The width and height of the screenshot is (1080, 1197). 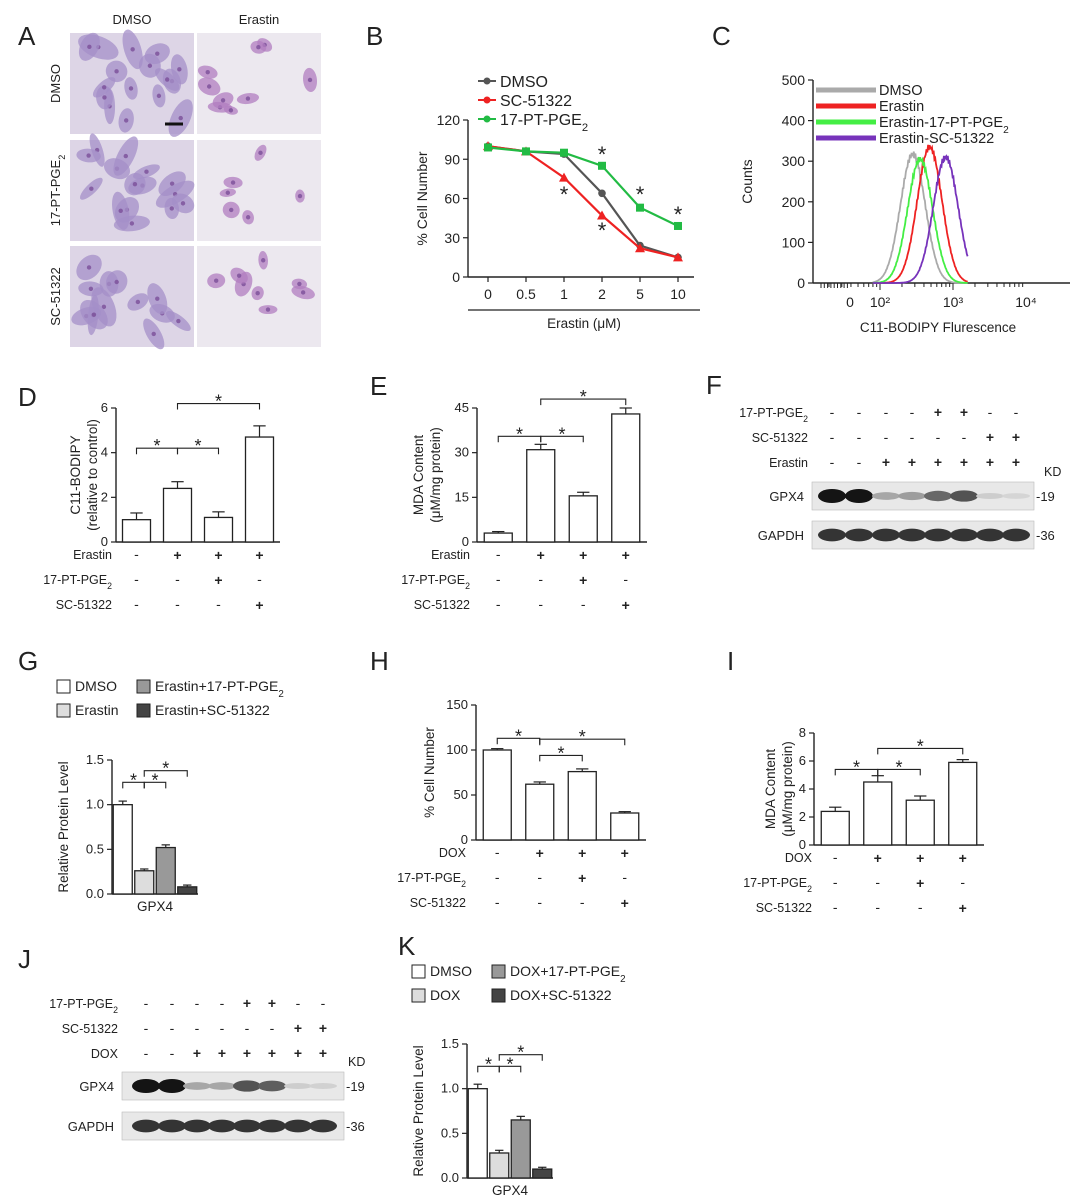 What do you see at coordinates (445, 995) in the screenshot?
I see `legend-label: DOX` at bounding box center [445, 995].